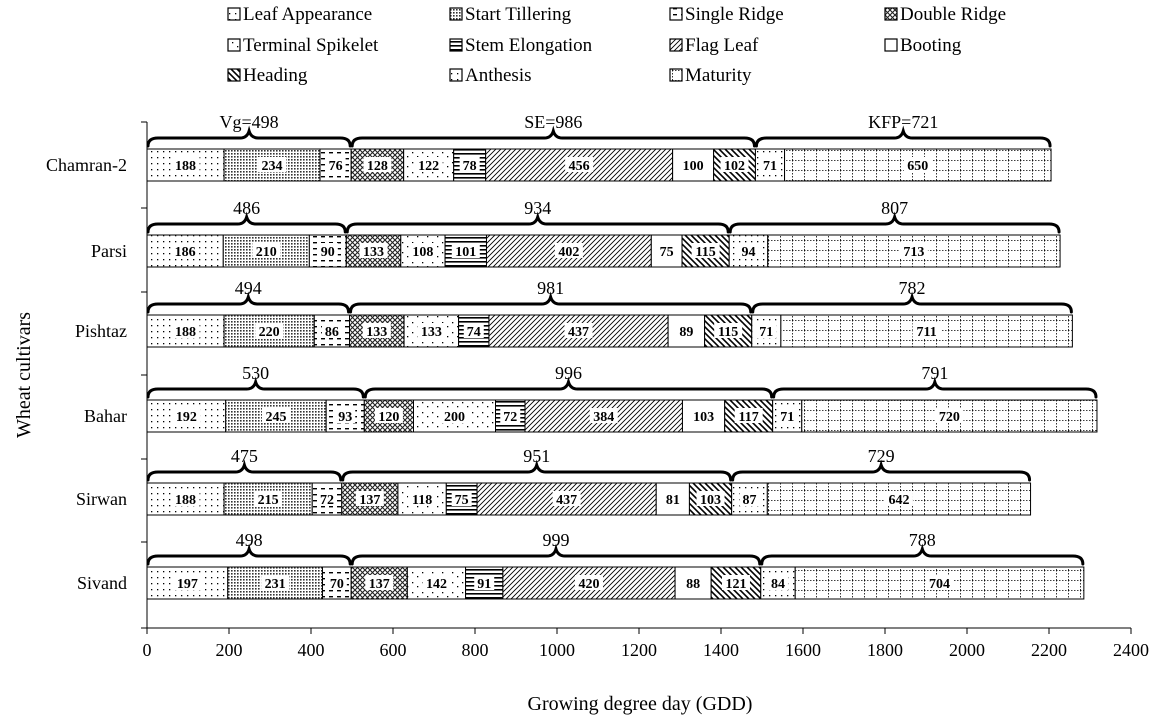 The image size is (1162, 719). What do you see at coordinates (891, 45) in the screenshot?
I see `legend-swatch-booting` at bounding box center [891, 45].